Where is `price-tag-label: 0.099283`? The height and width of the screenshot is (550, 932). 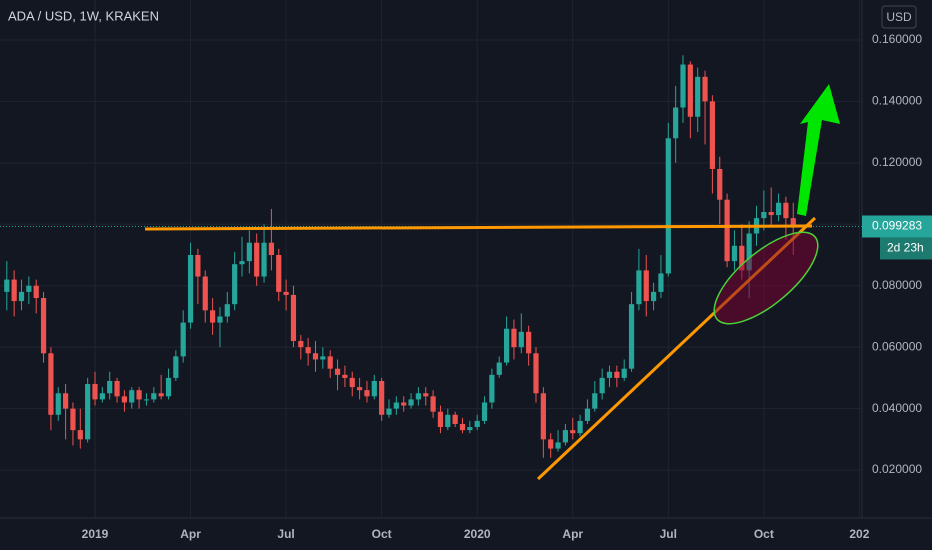 price-tag-label: 0.099283 is located at coordinates (897, 226).